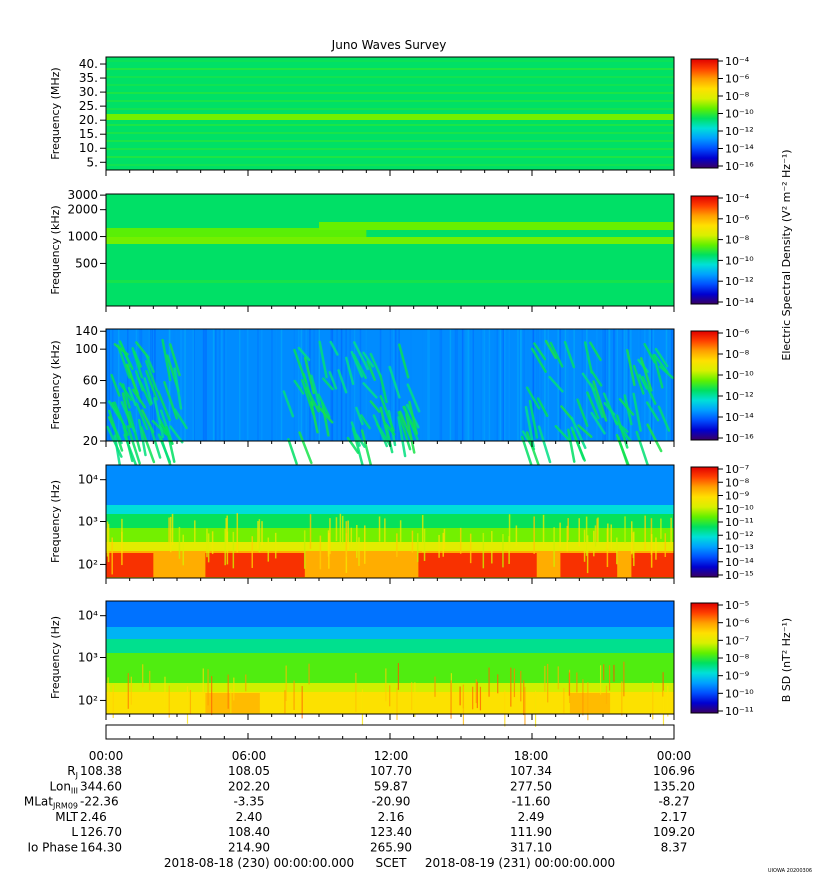  I want to click on colorbar-tick-label: 10⁻¹², so click(739, 281).